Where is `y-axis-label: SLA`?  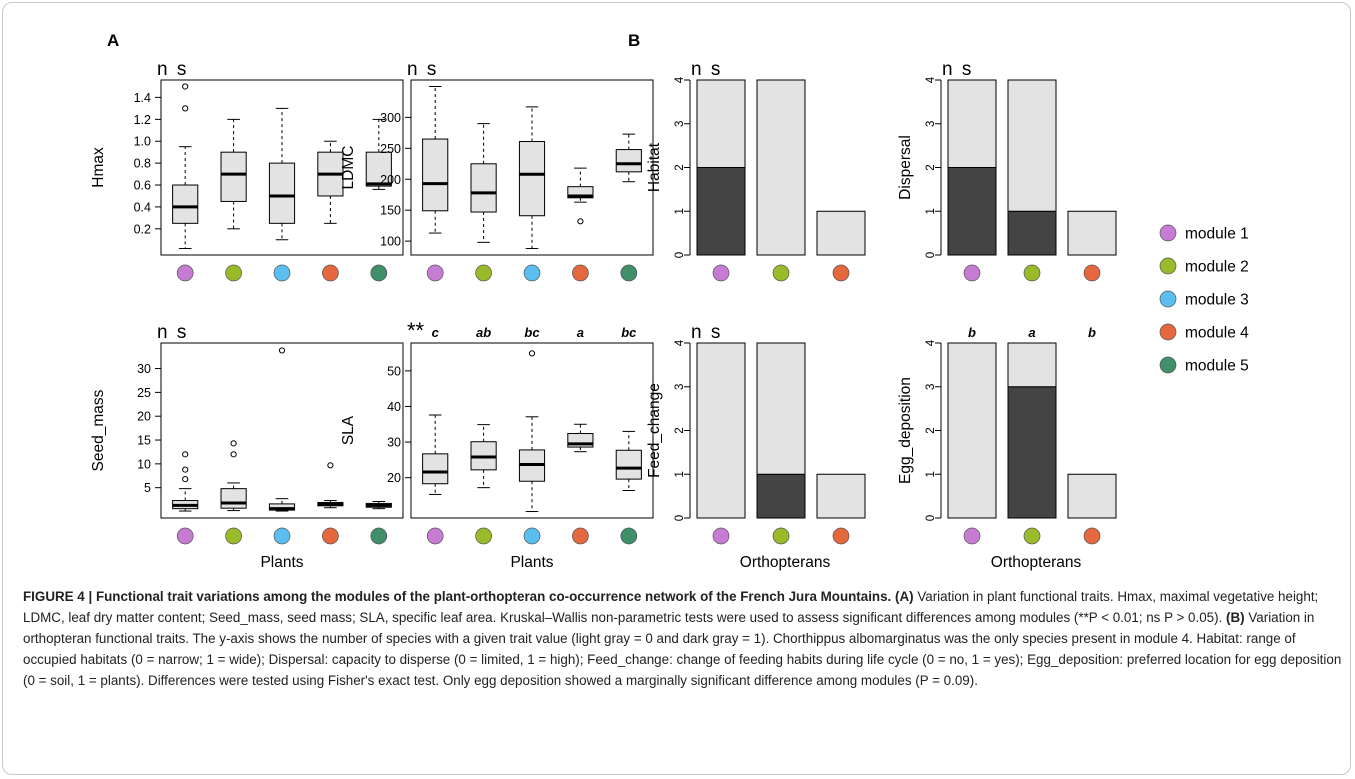
y-axis-label: SLA is located at coordinates (348, 430).